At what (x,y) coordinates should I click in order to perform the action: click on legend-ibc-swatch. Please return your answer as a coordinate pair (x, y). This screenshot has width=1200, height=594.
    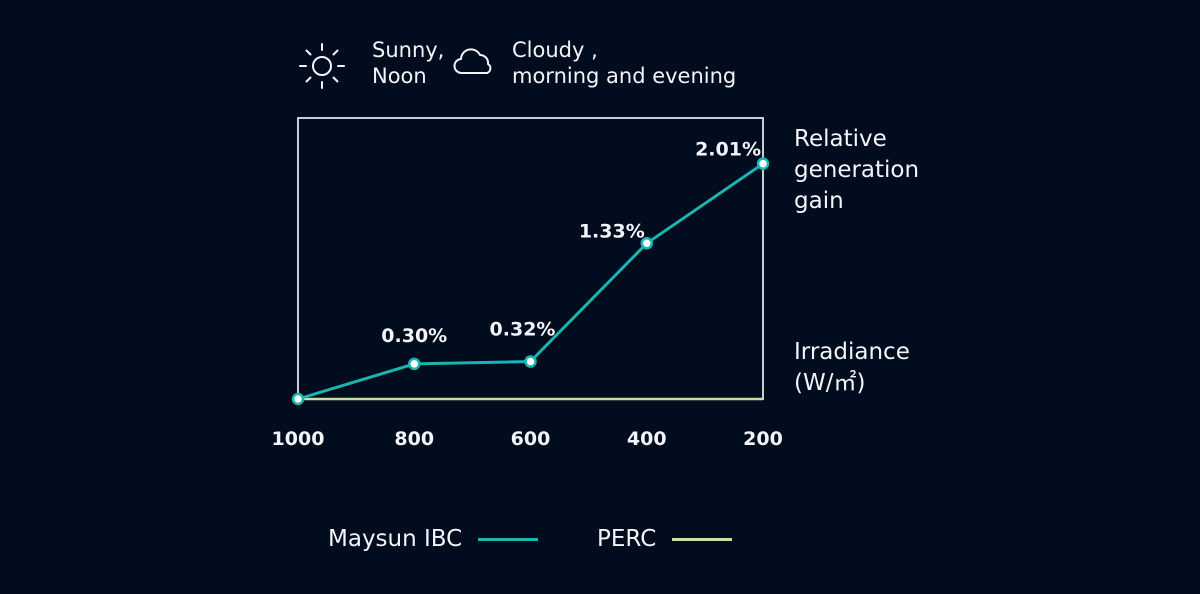
    Looking at the image, I should click on (508, 539).